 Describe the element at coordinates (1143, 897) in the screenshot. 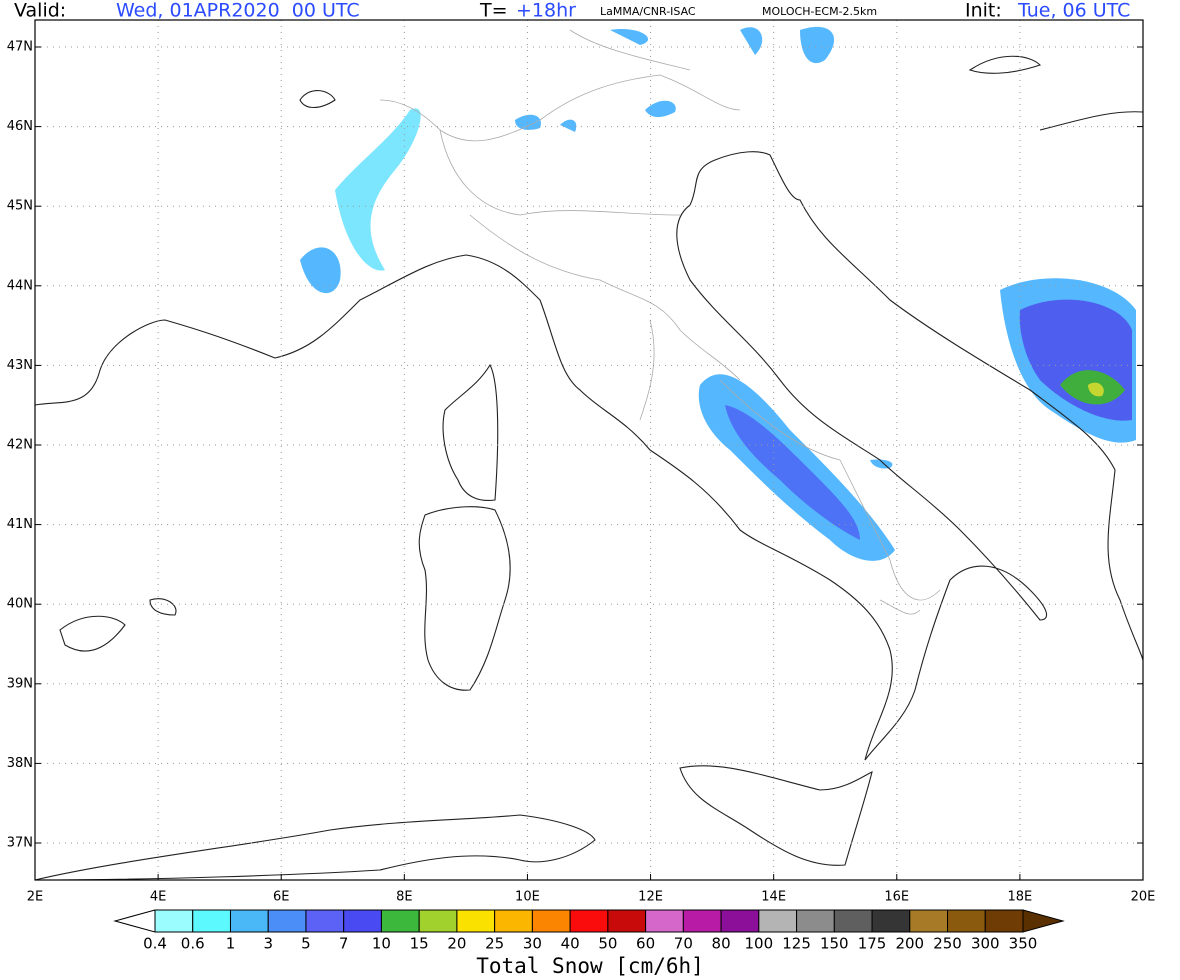

I see `lon-label: 20E` at that location.